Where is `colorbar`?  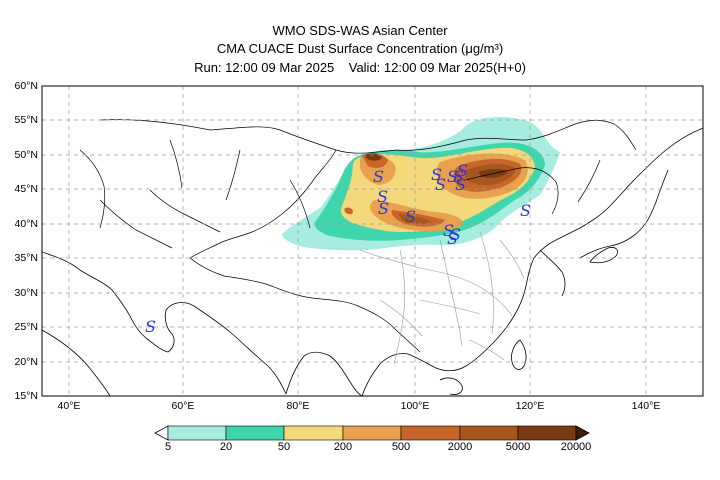
colorbar is located at coordinates (372, 433).